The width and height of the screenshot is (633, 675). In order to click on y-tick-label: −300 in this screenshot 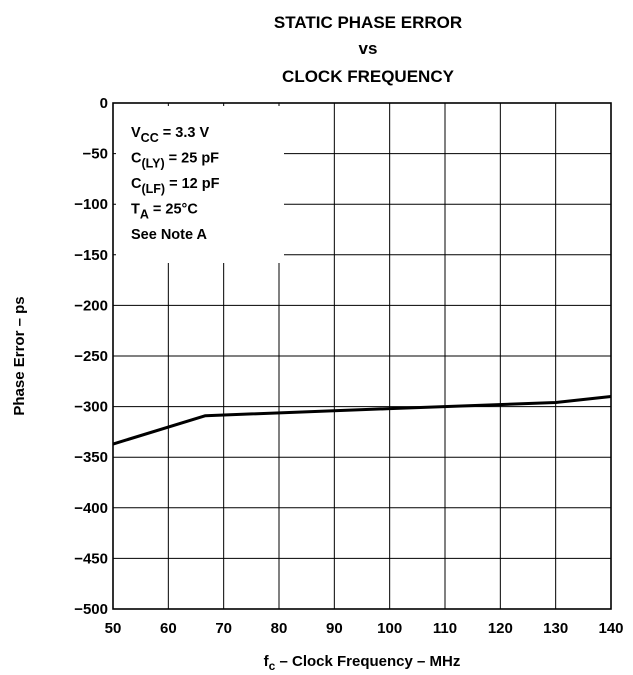, I will do `click(91, 407)`.